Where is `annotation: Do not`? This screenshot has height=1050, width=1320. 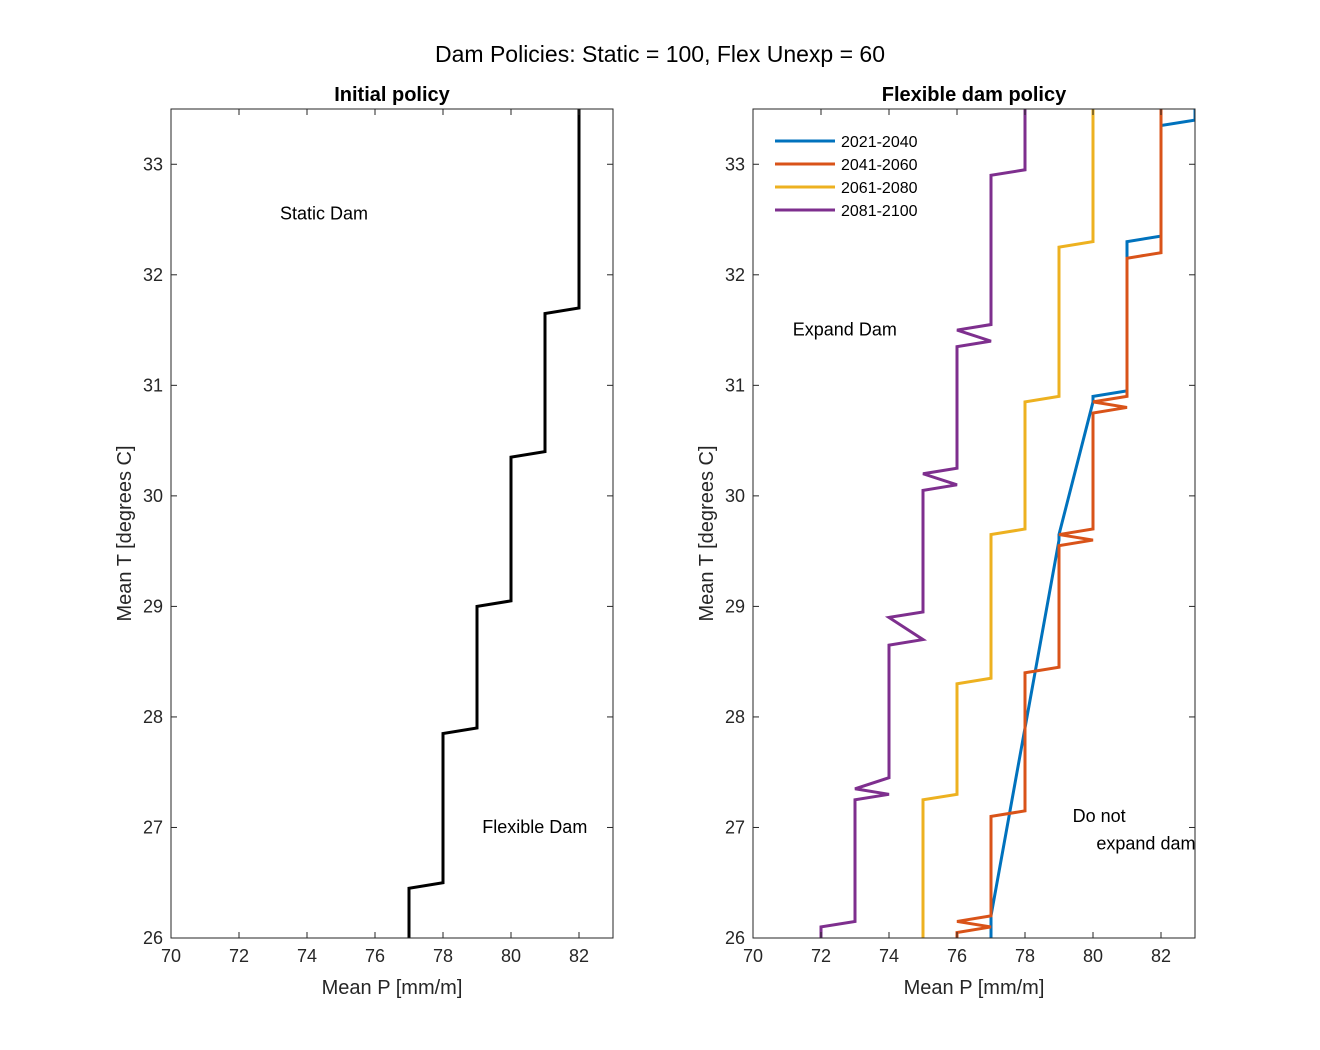
annotation: Do not is located at coordinates (1099, 816).